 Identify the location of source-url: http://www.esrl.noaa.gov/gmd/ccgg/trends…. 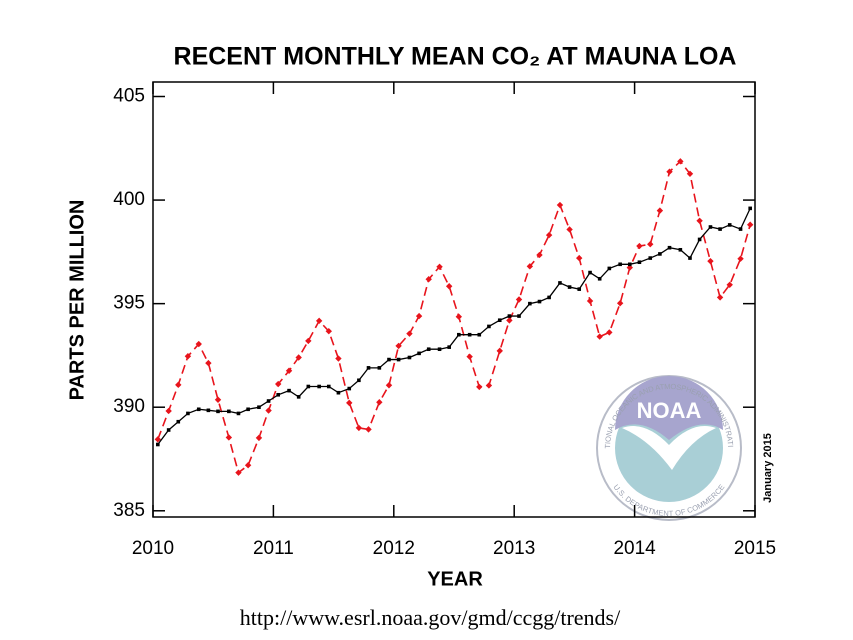
(430, 617).